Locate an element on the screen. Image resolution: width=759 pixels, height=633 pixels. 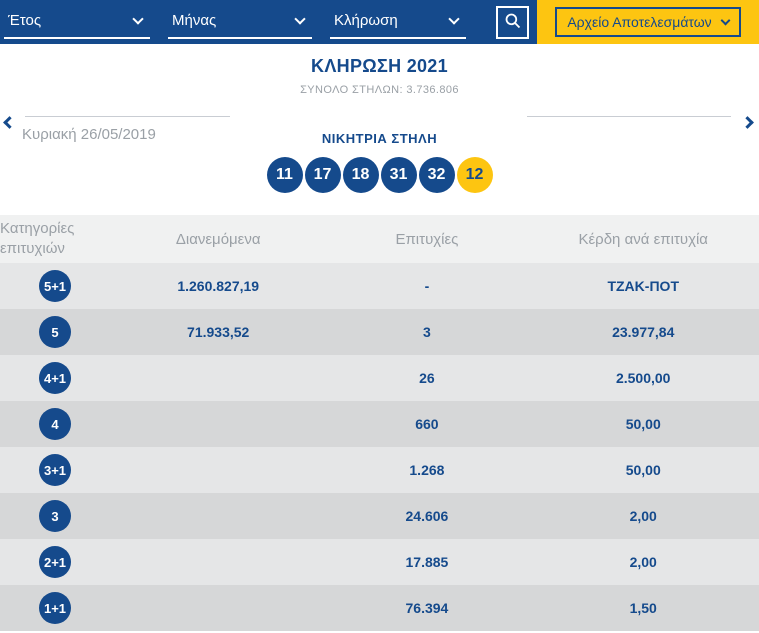
winning-number-ball: 31 is located at coordinates (398, 175).